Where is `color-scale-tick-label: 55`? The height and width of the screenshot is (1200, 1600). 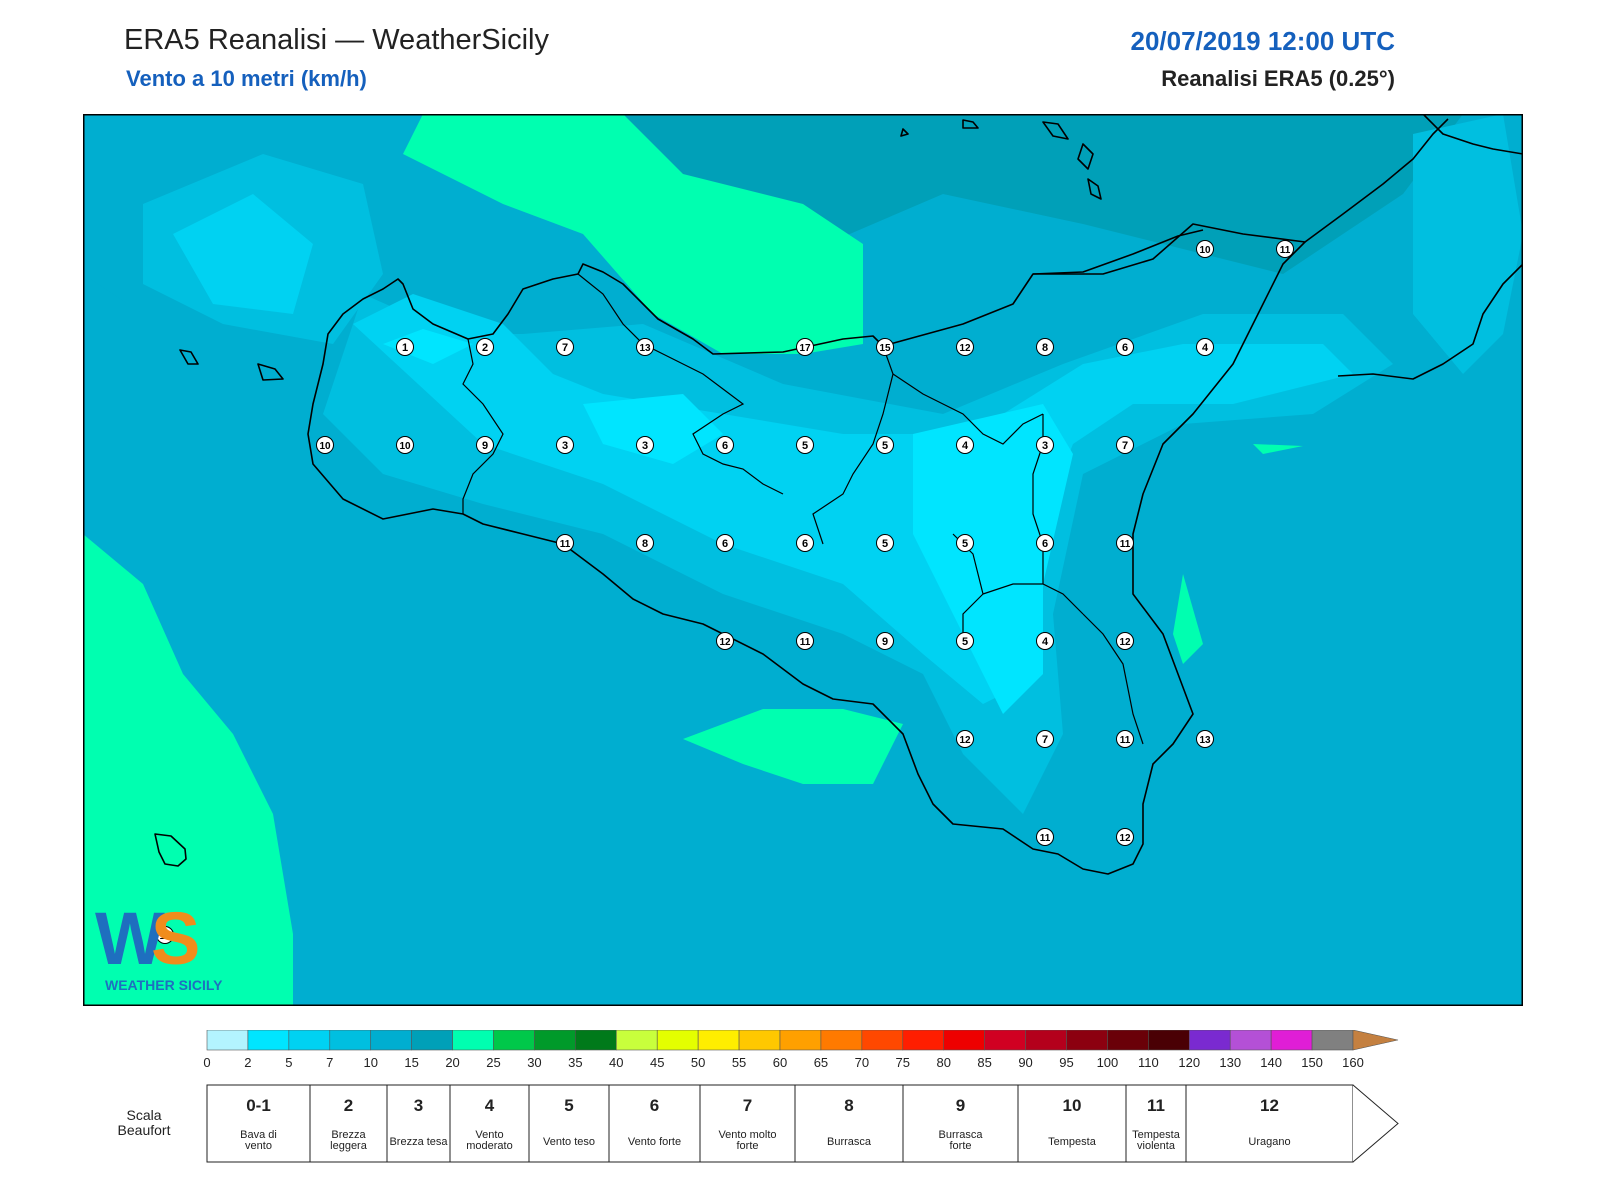 color-scale-tick-label: 55 is located at coordinates (739, 1062).